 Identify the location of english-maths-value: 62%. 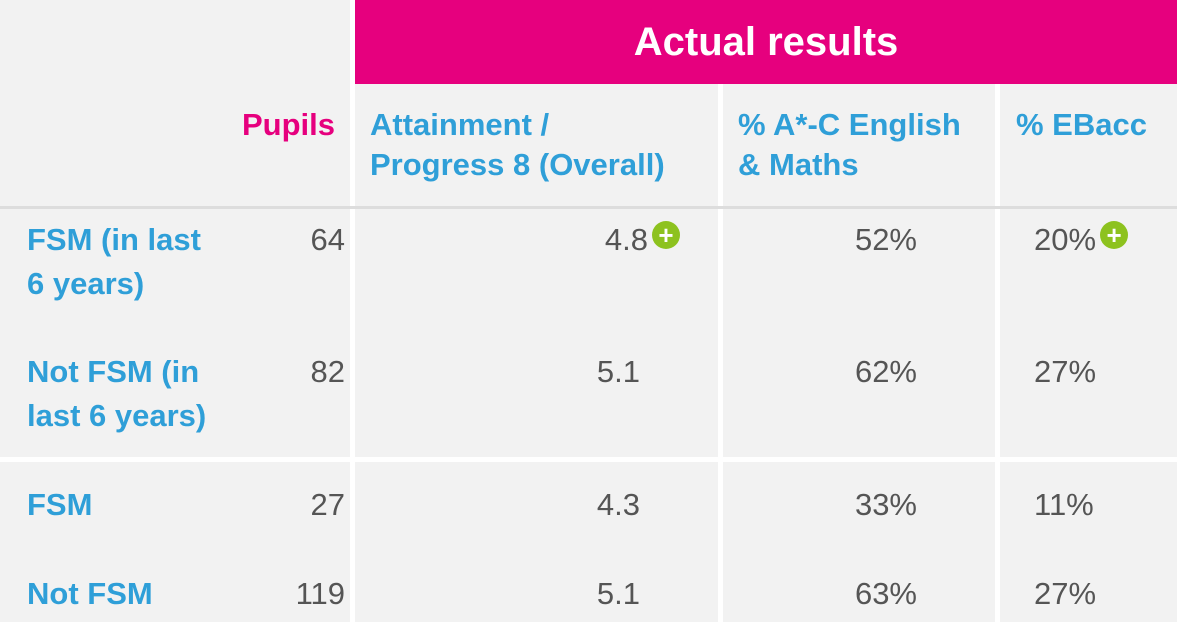
(885, 371).